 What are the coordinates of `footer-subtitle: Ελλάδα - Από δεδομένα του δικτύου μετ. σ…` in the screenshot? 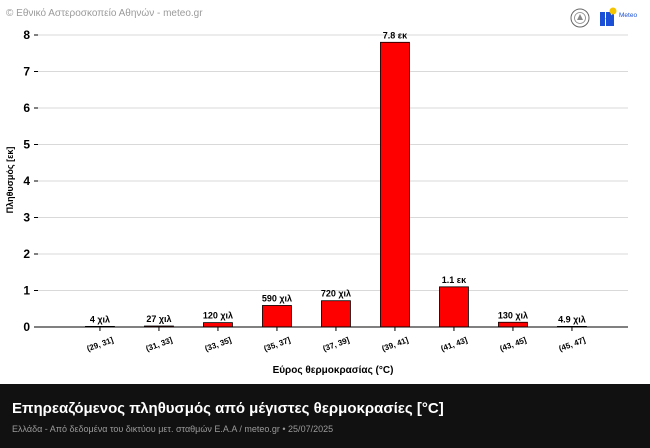 It's located at (173, 429).